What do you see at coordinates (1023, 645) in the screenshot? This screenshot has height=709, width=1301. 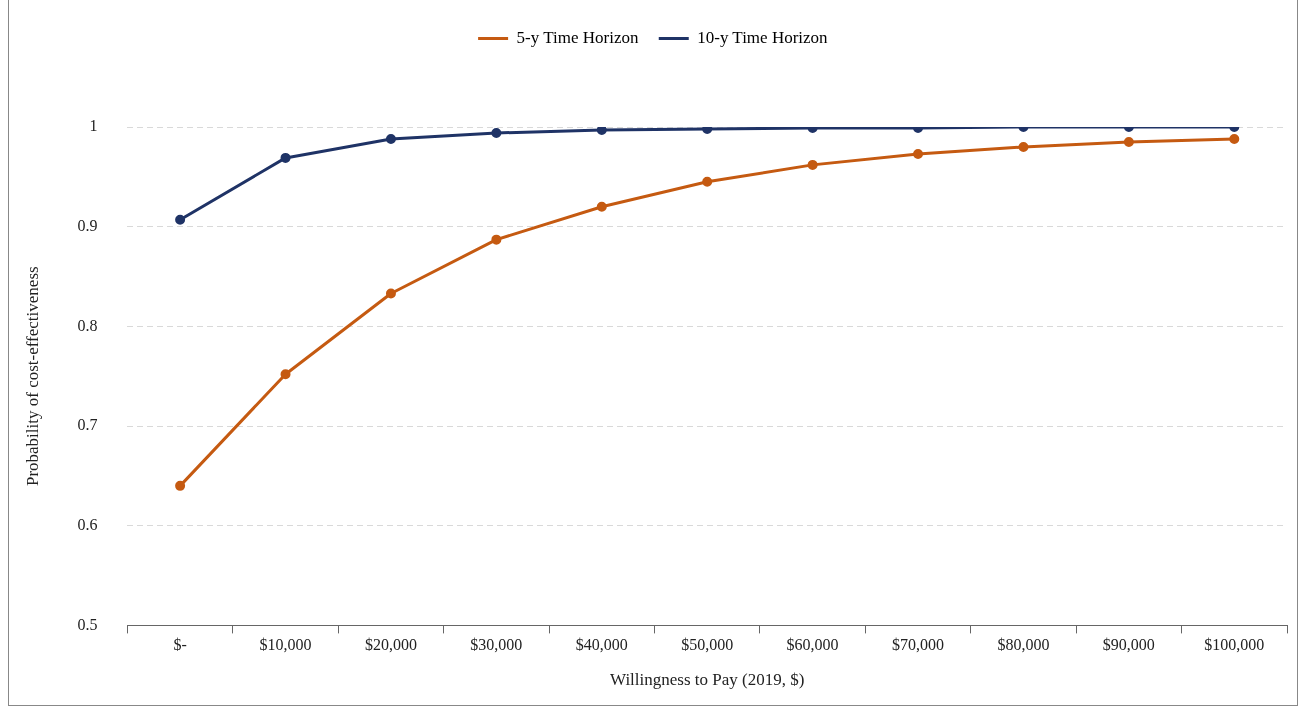 I see `x-tick-label: $80,000` at bounding box center [1023, 645].